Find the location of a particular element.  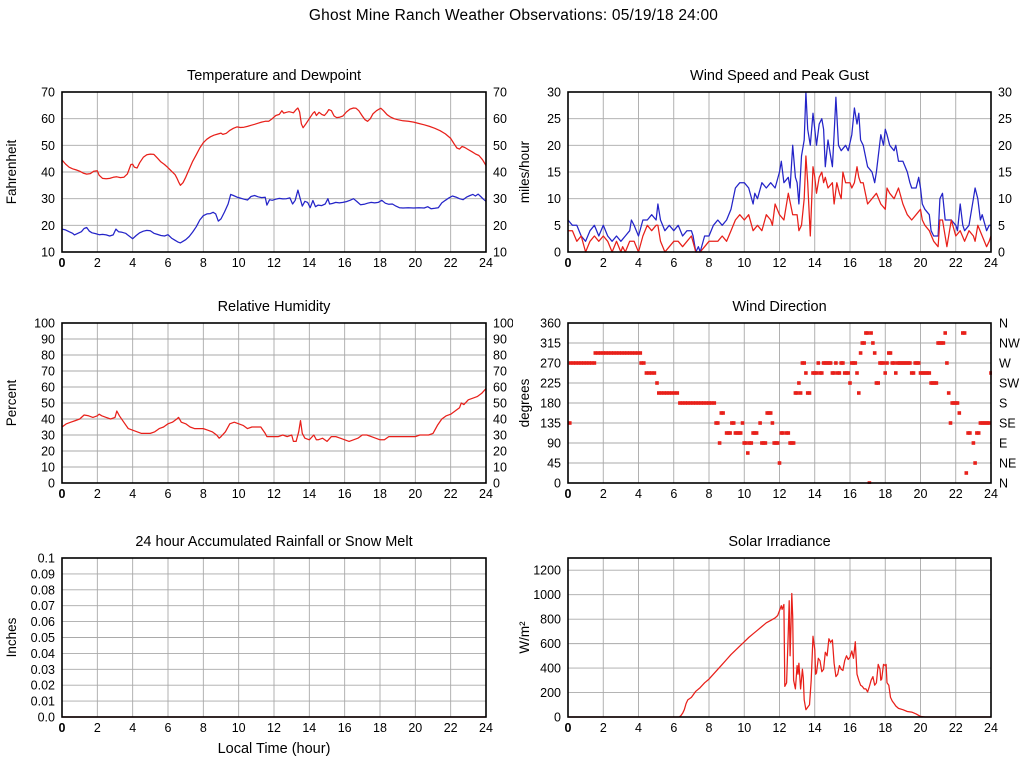

svg-text: 400 is located at coordinates (550, 669).